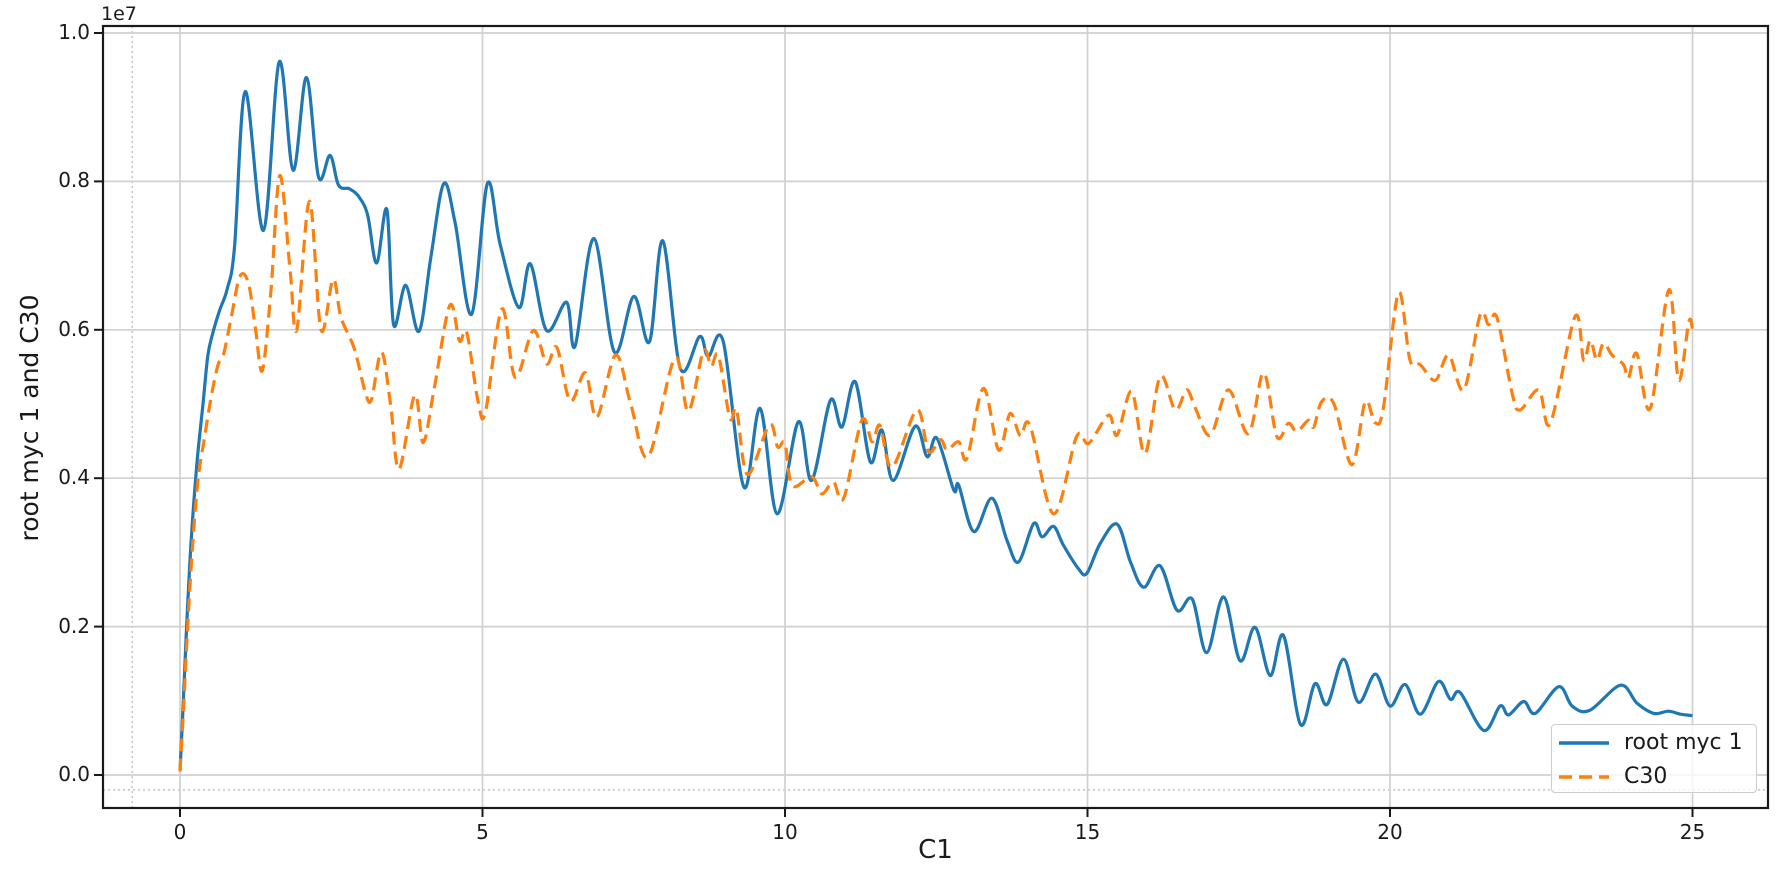  Describe the element at coordinates (74, 328) in the screenshot. I see `y-tick-label: 0.6` at that location.